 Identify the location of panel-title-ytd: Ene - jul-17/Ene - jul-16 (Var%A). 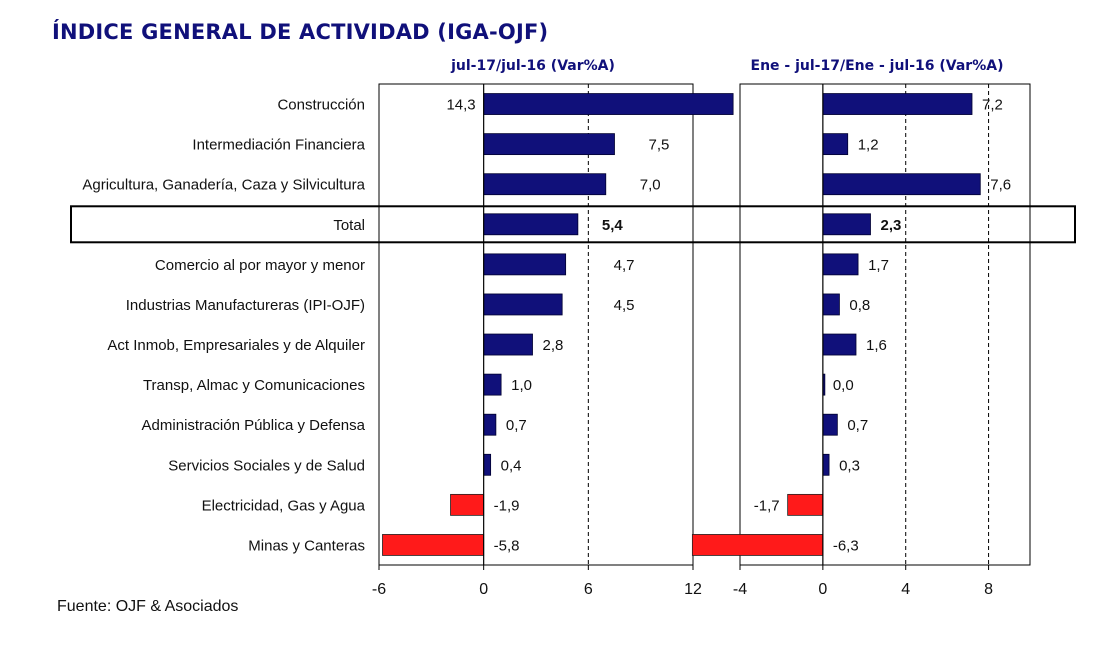
(877, 66).